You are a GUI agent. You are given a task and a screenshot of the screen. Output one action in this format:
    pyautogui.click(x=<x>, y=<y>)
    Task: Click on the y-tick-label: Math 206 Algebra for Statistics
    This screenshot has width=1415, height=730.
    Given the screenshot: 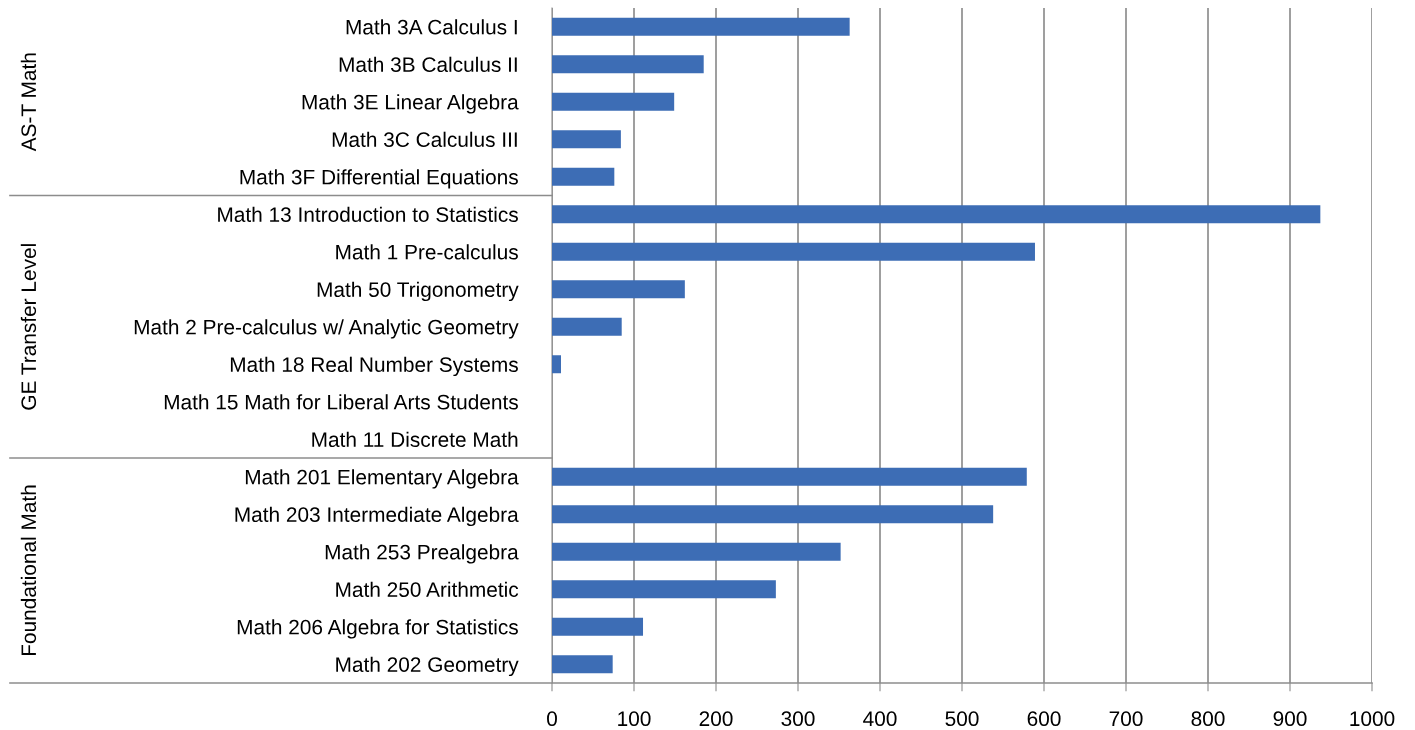 What is the action you would take?
    pyautogui.click(x=377, y=629)
    